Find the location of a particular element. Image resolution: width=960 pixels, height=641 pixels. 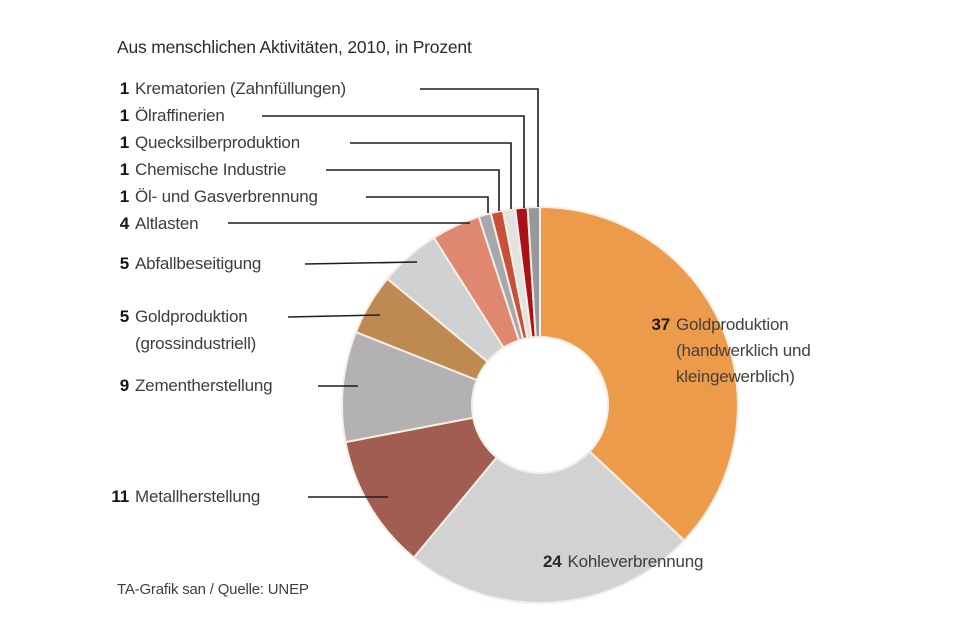

legend-label: Altlasten is located at coordinates (167, 223).